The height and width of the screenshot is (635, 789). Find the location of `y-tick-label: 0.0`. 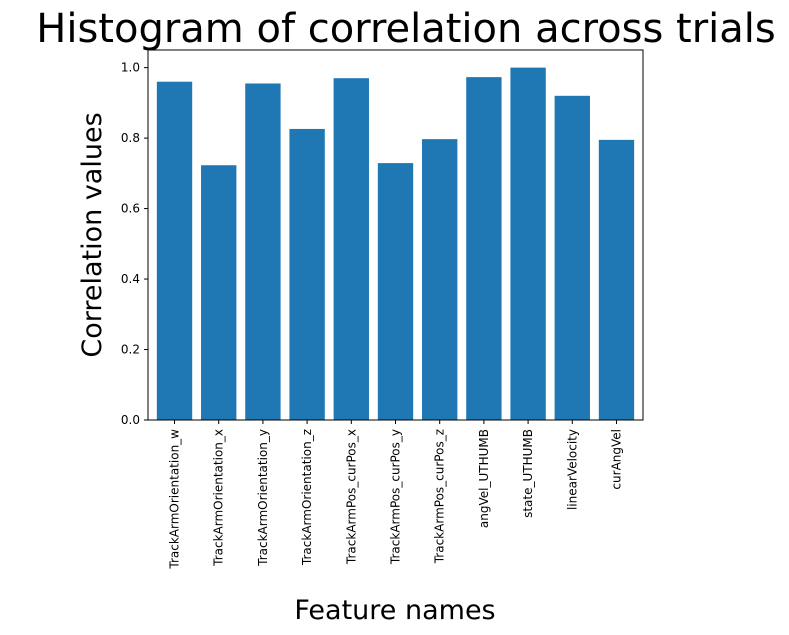

y-tick-label: 0.0 is located at coordinates (130, 420).